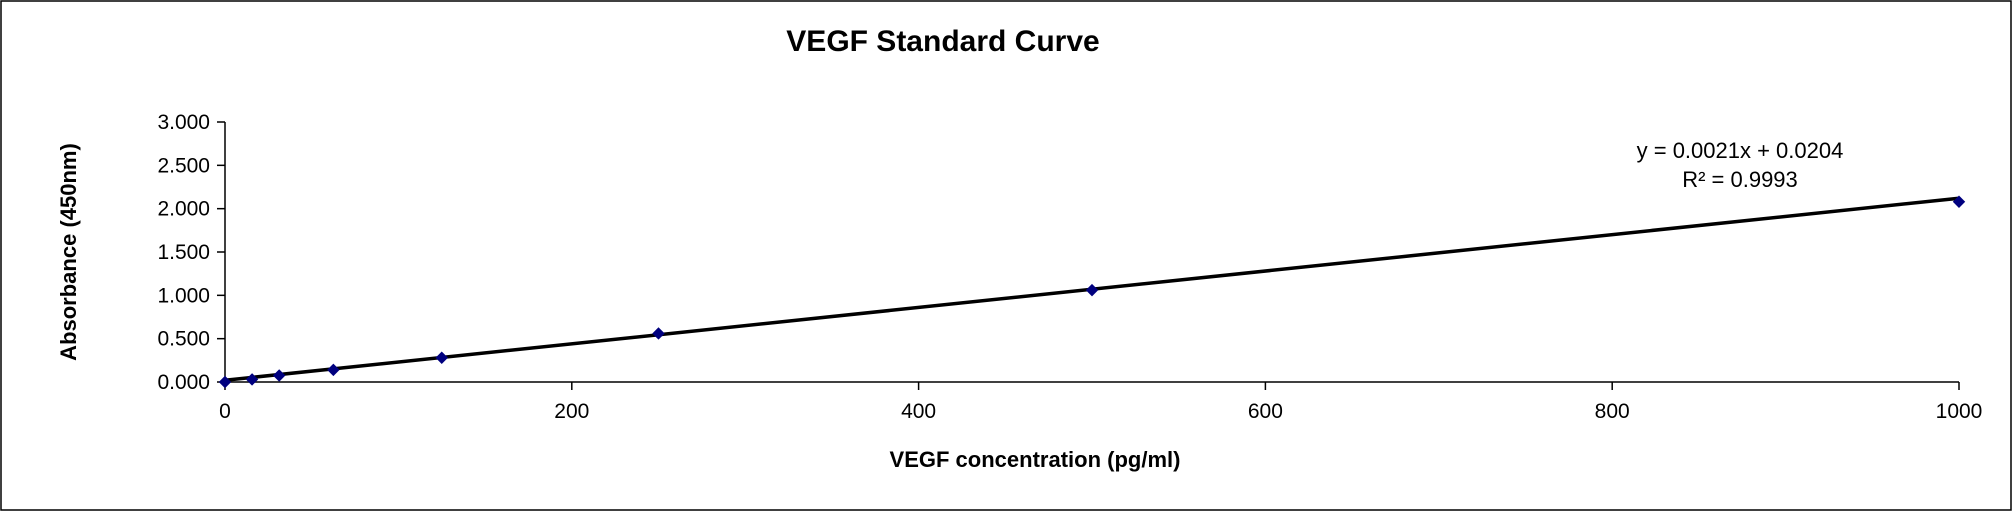 Image resolution: width=2012 pixels, height=511 pixels. I want to click on x-tick-label: 200, so click(571, 411).